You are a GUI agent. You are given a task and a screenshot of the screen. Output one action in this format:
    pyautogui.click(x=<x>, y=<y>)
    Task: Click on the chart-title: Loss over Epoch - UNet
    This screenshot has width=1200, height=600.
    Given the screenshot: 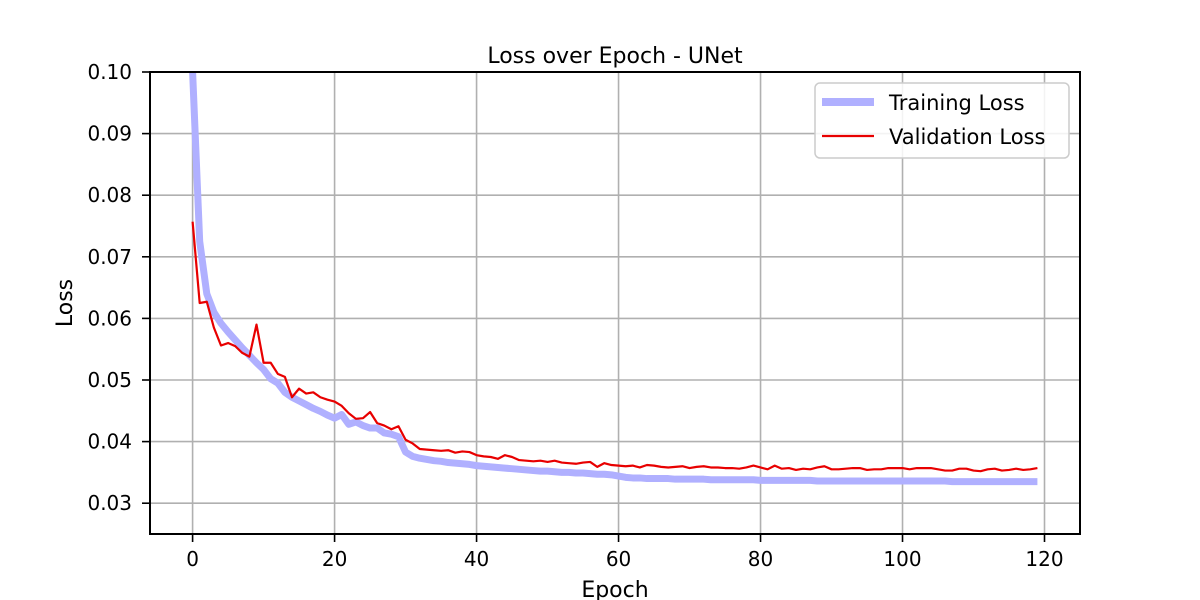 What is the action you would take?
    pyautogui.click(x=615, y=56)
    